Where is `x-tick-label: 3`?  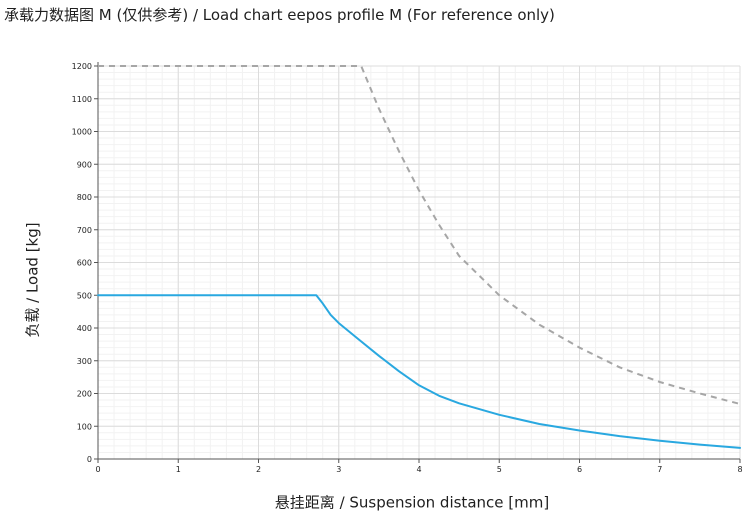 x-tick-label: 3 is located at coordinates (338, 469).